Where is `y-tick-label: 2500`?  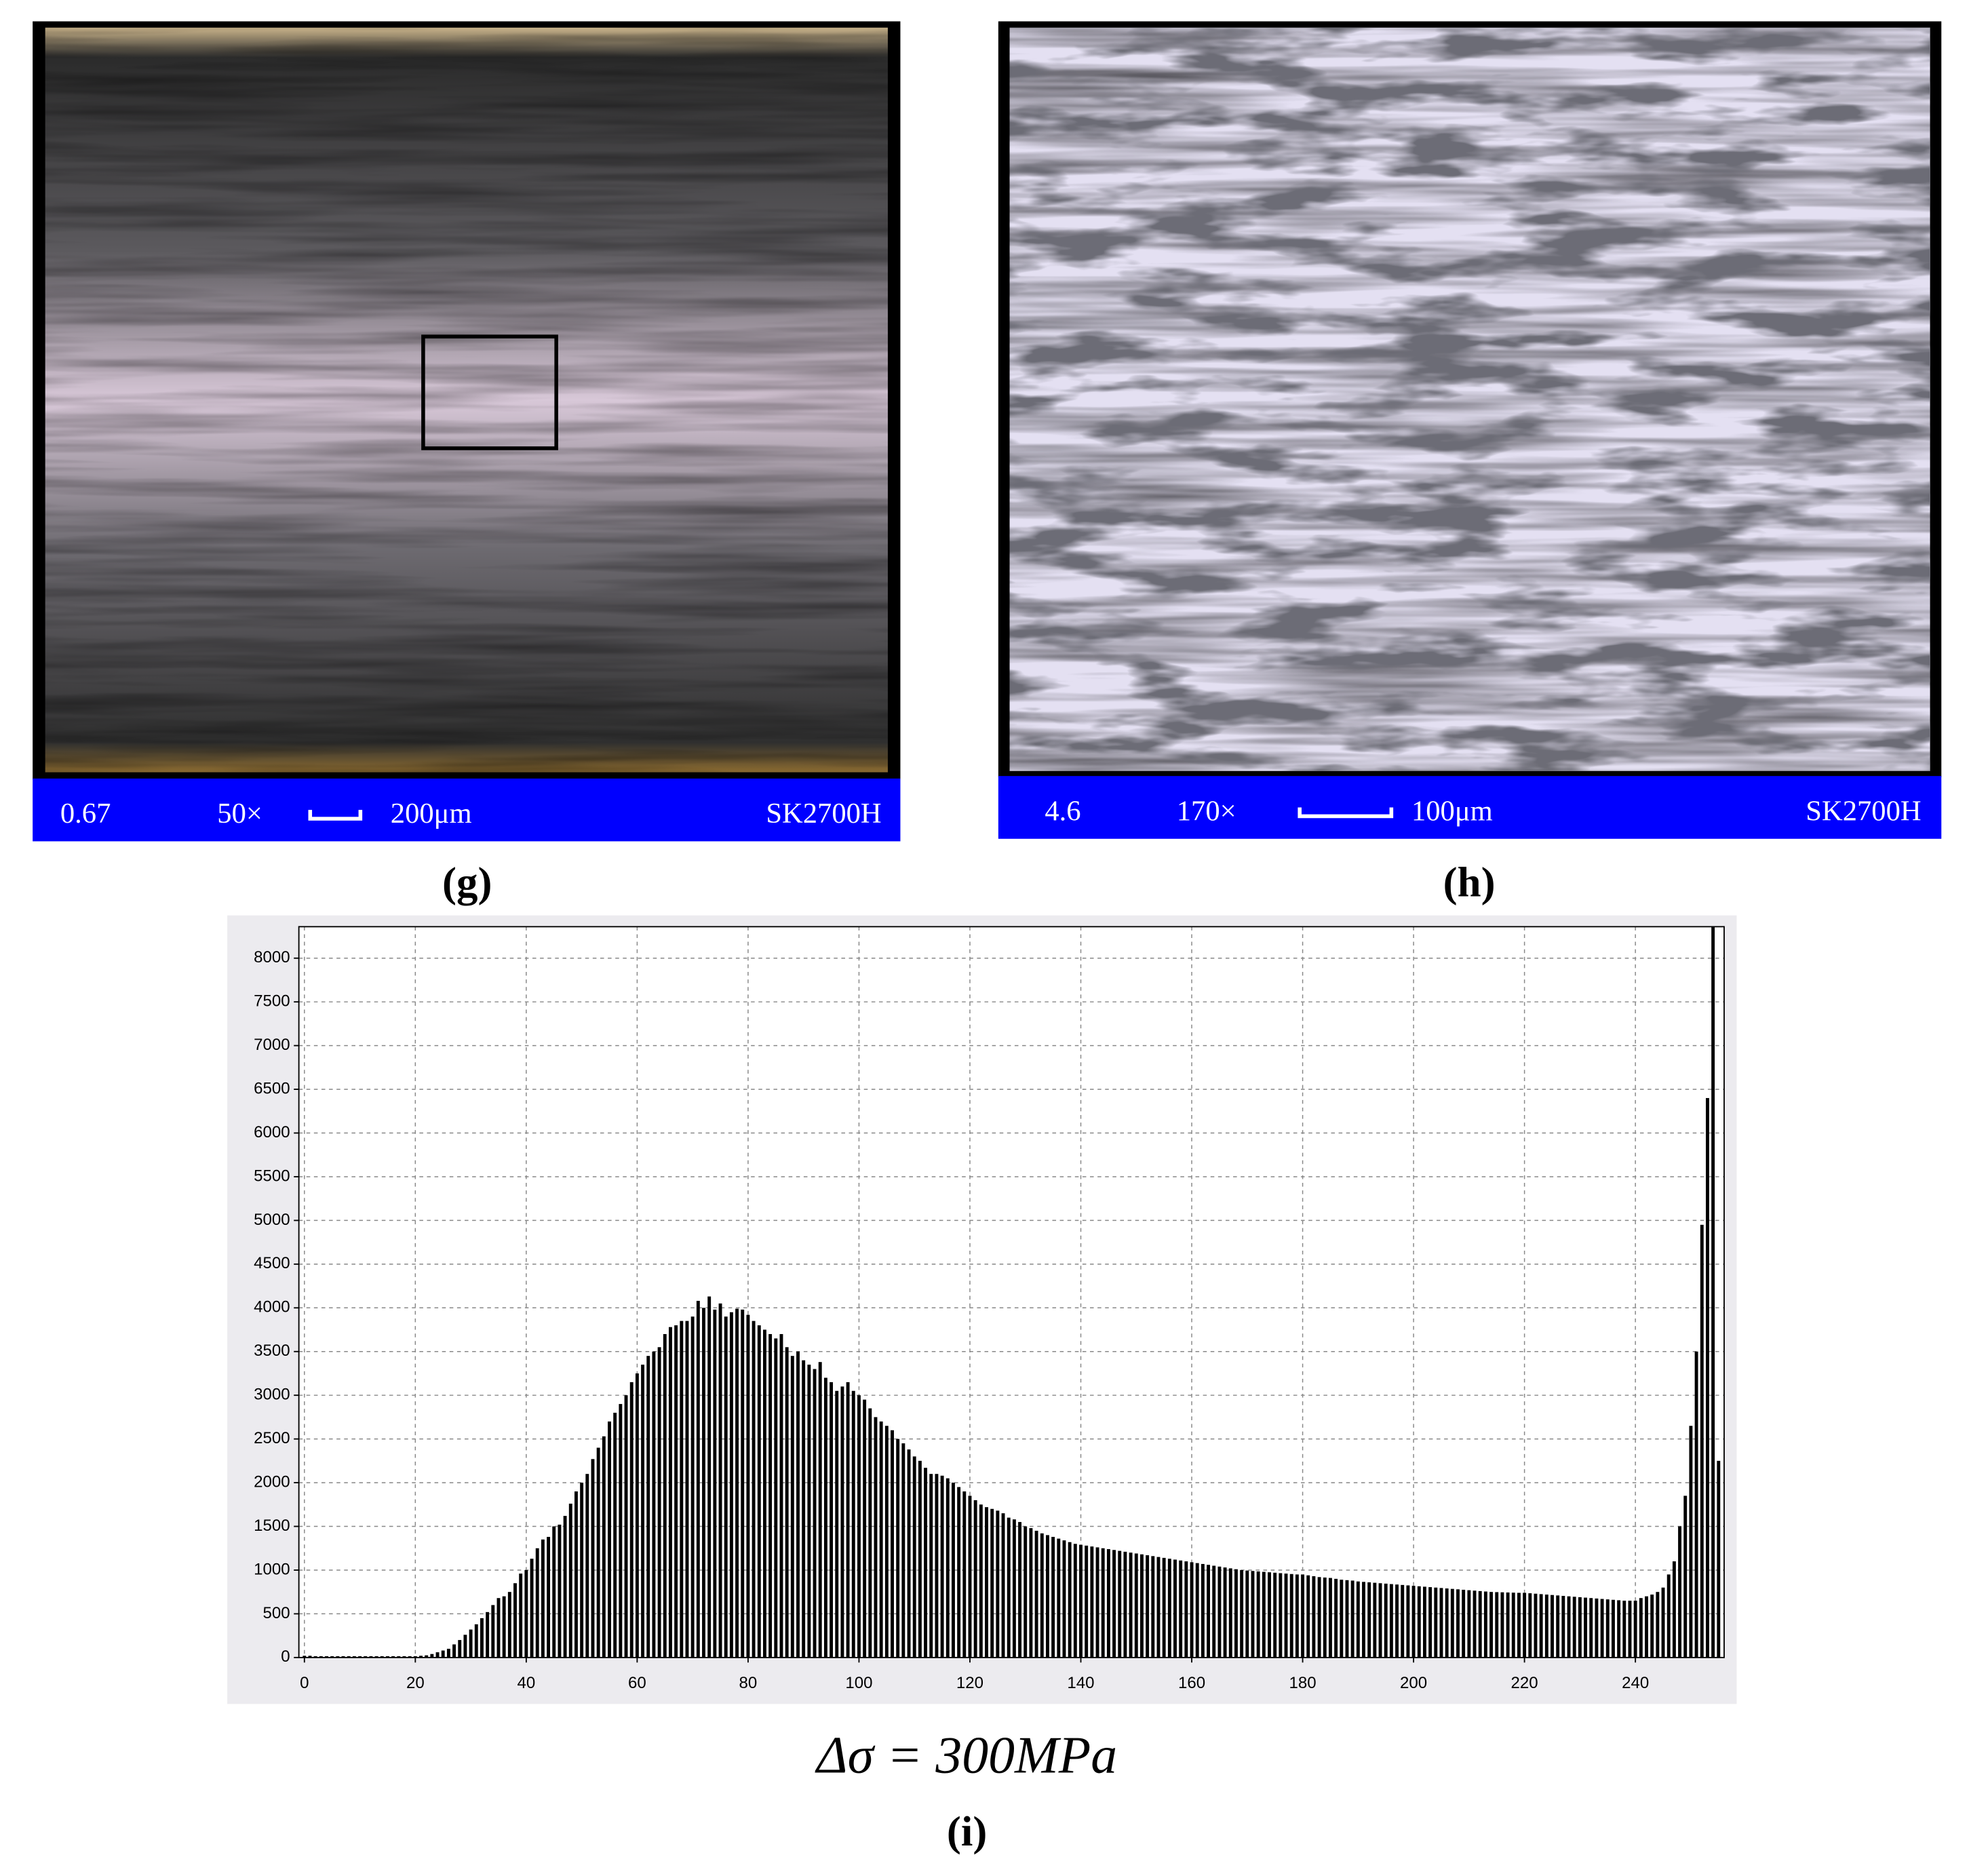 y-tick-label: 2500 is located at coordinates (272, 1438).